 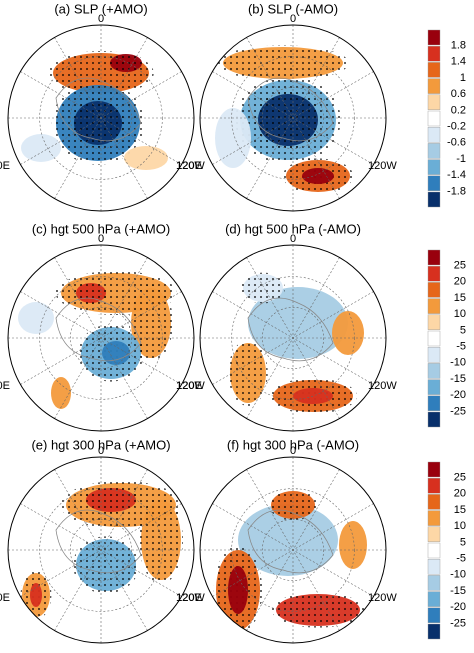 What do you see at coordinates (460, 510) in the screenshot?
I see `colorbar-label: 15` at bounding box center [460, 510].